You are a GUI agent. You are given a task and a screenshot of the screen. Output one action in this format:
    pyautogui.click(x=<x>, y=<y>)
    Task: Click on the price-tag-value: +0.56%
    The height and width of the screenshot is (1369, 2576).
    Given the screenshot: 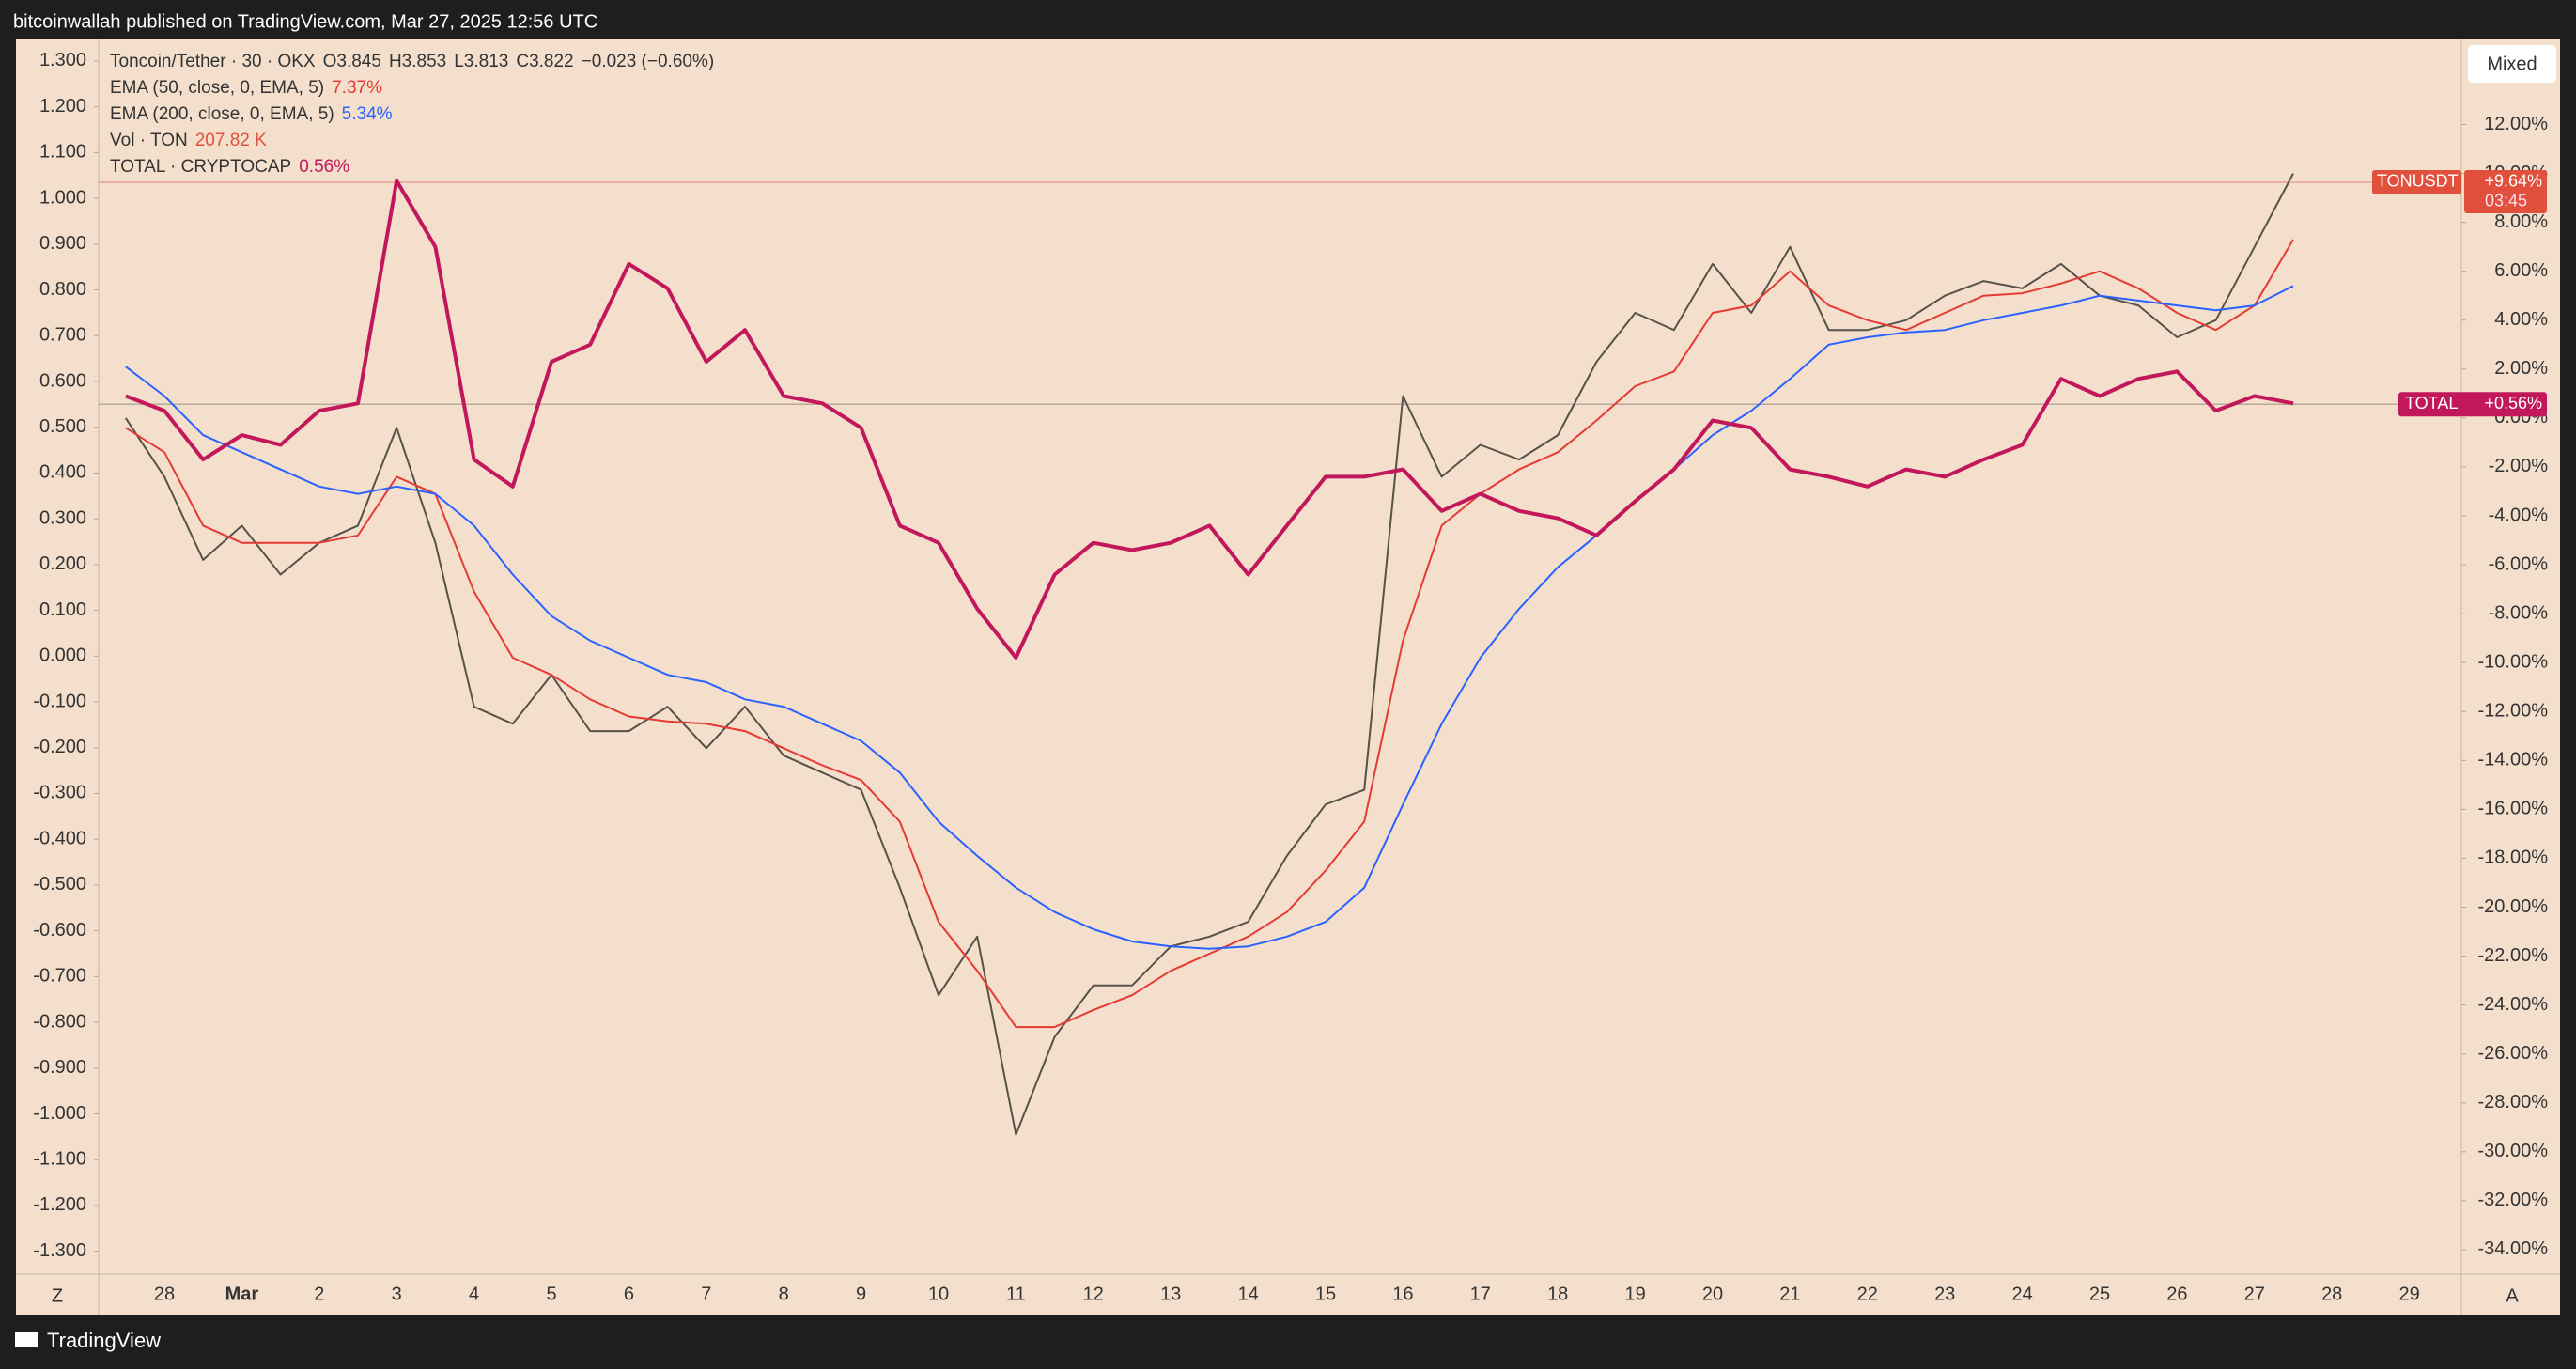 What is the action you would take?
    pyautogui.click(x=2513, y=403)
    